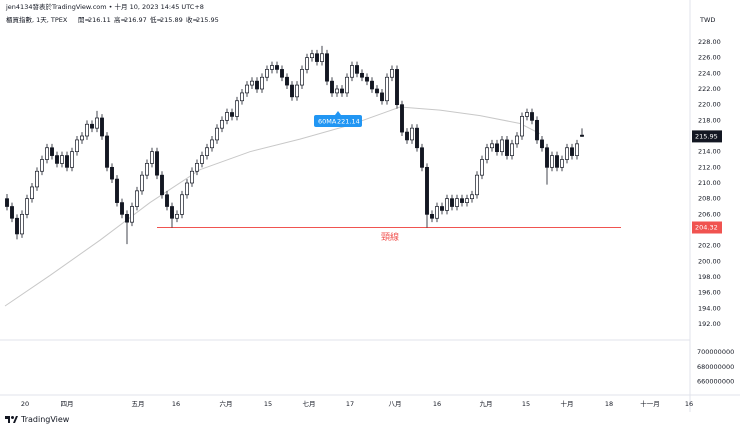  Describe the element at coordinates (45, 419) in the screenshot. I see `logo: TradingView` at that location.